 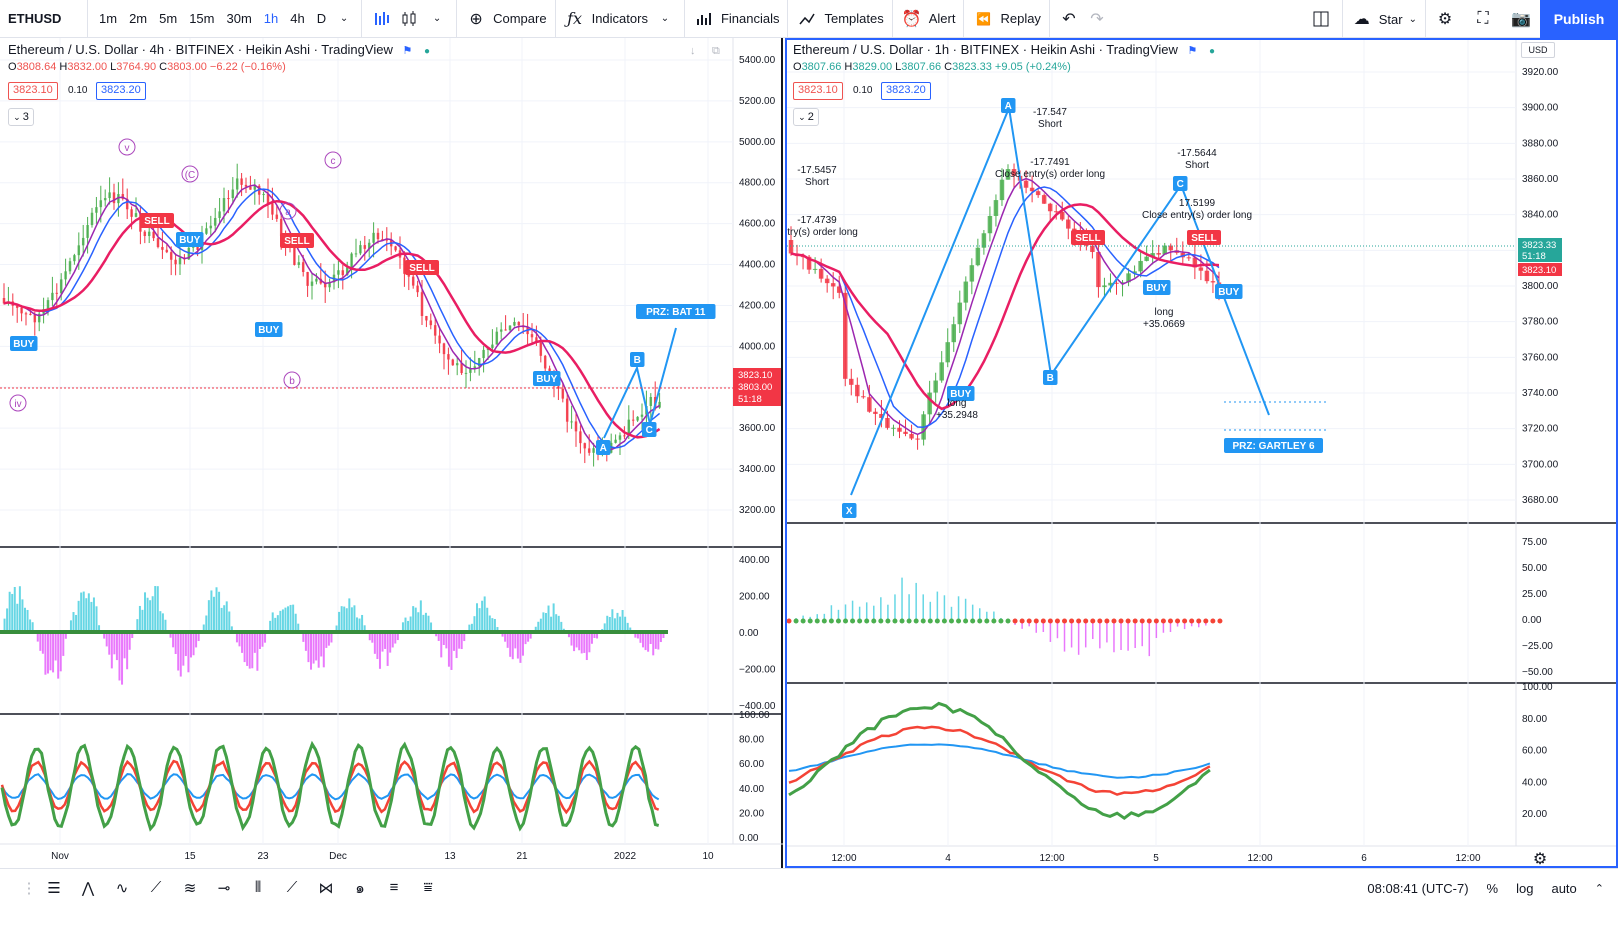 What do you see at coordinates (1521, 19) in the screenshot?
I see `camera-icon: 📷` at bounding box center [1521, 19].